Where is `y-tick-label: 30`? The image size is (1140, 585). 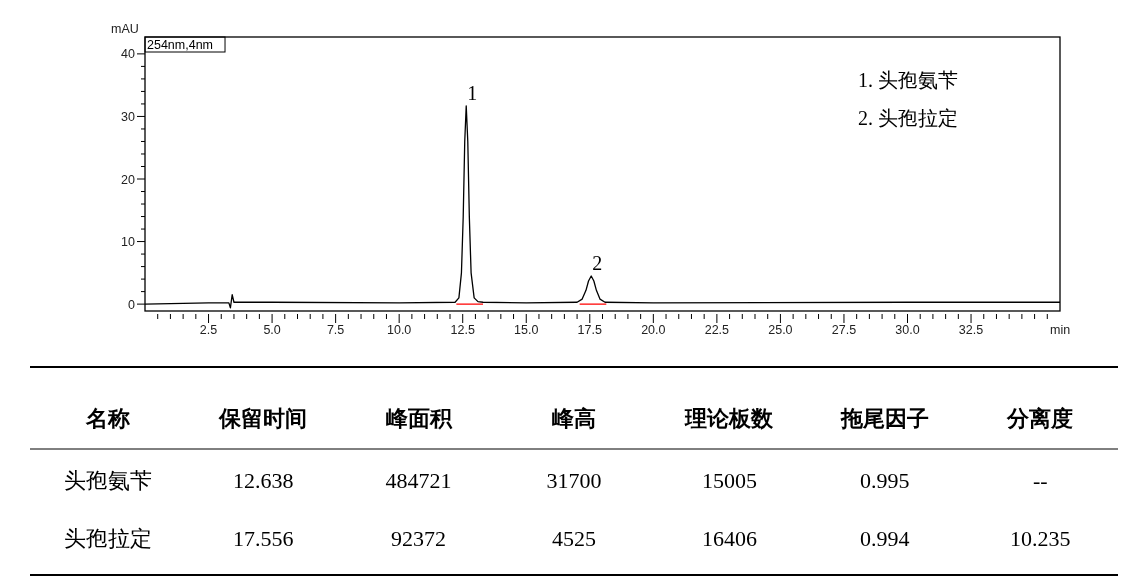
y-tick-label: 30 is located at coordinates (128, 116).